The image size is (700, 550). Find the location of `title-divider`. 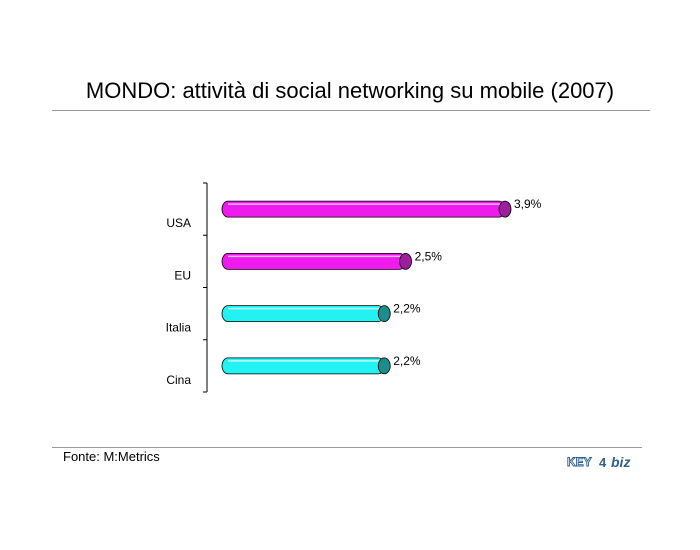

title-divider is located at coordinates (351, 110).